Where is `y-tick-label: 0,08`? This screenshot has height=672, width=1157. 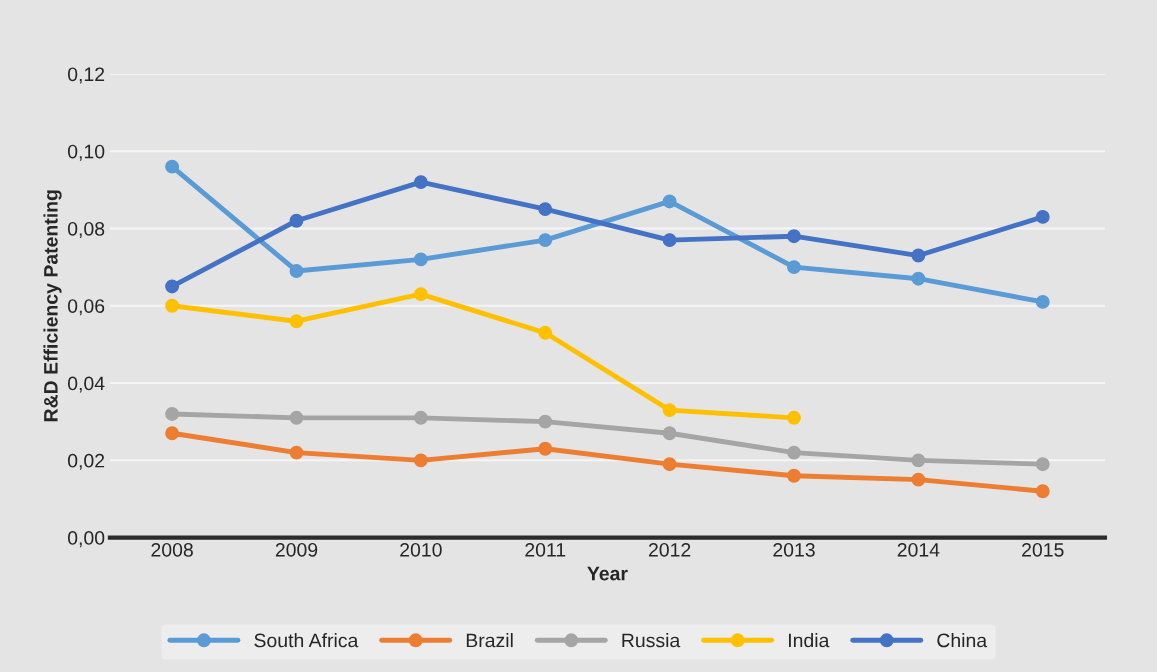
y-tick-label: 0,08 is located at coordinates (86, 230).